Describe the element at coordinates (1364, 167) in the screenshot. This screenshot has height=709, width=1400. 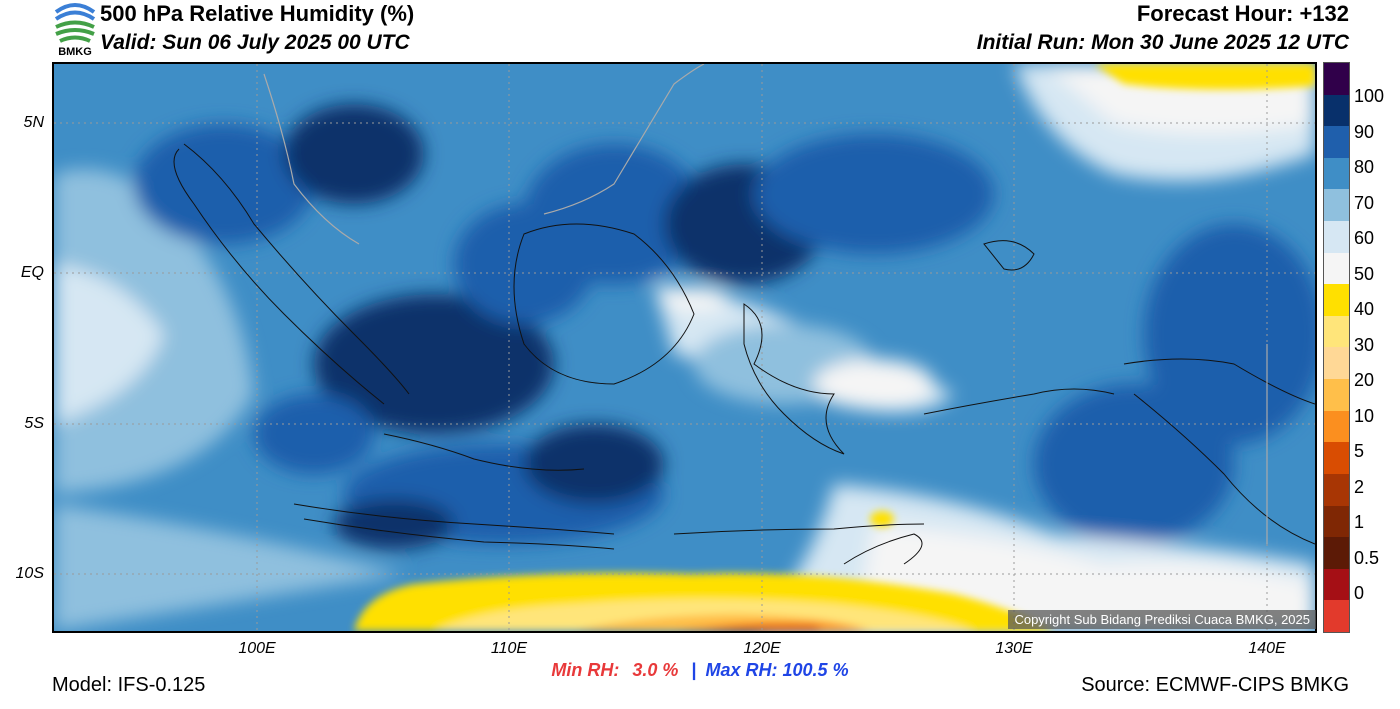
I see `colorbar-label: 80` at that location.